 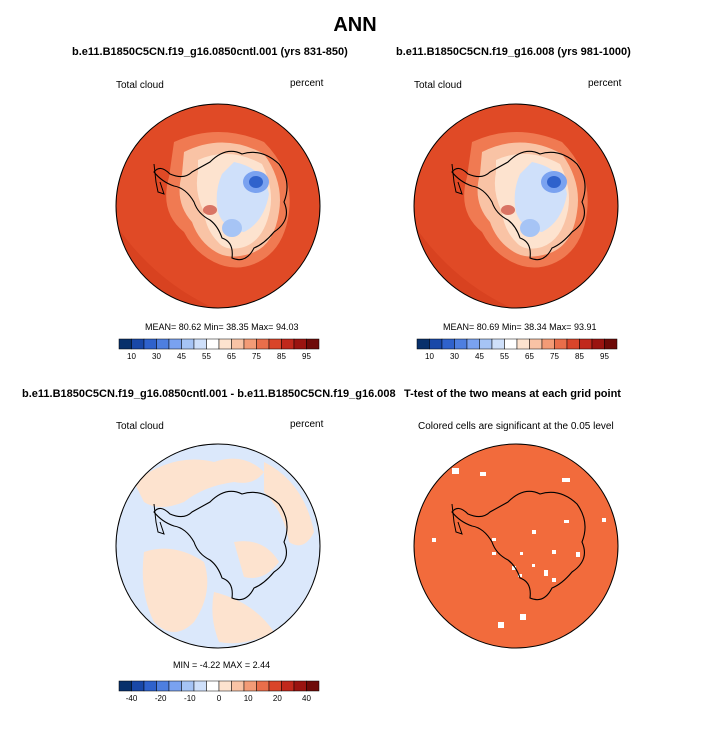 What do you see at coordinates (554, 356) in the screenshot?
I see `colorbar-tick-label: 75` at bounding box center [554, 356].